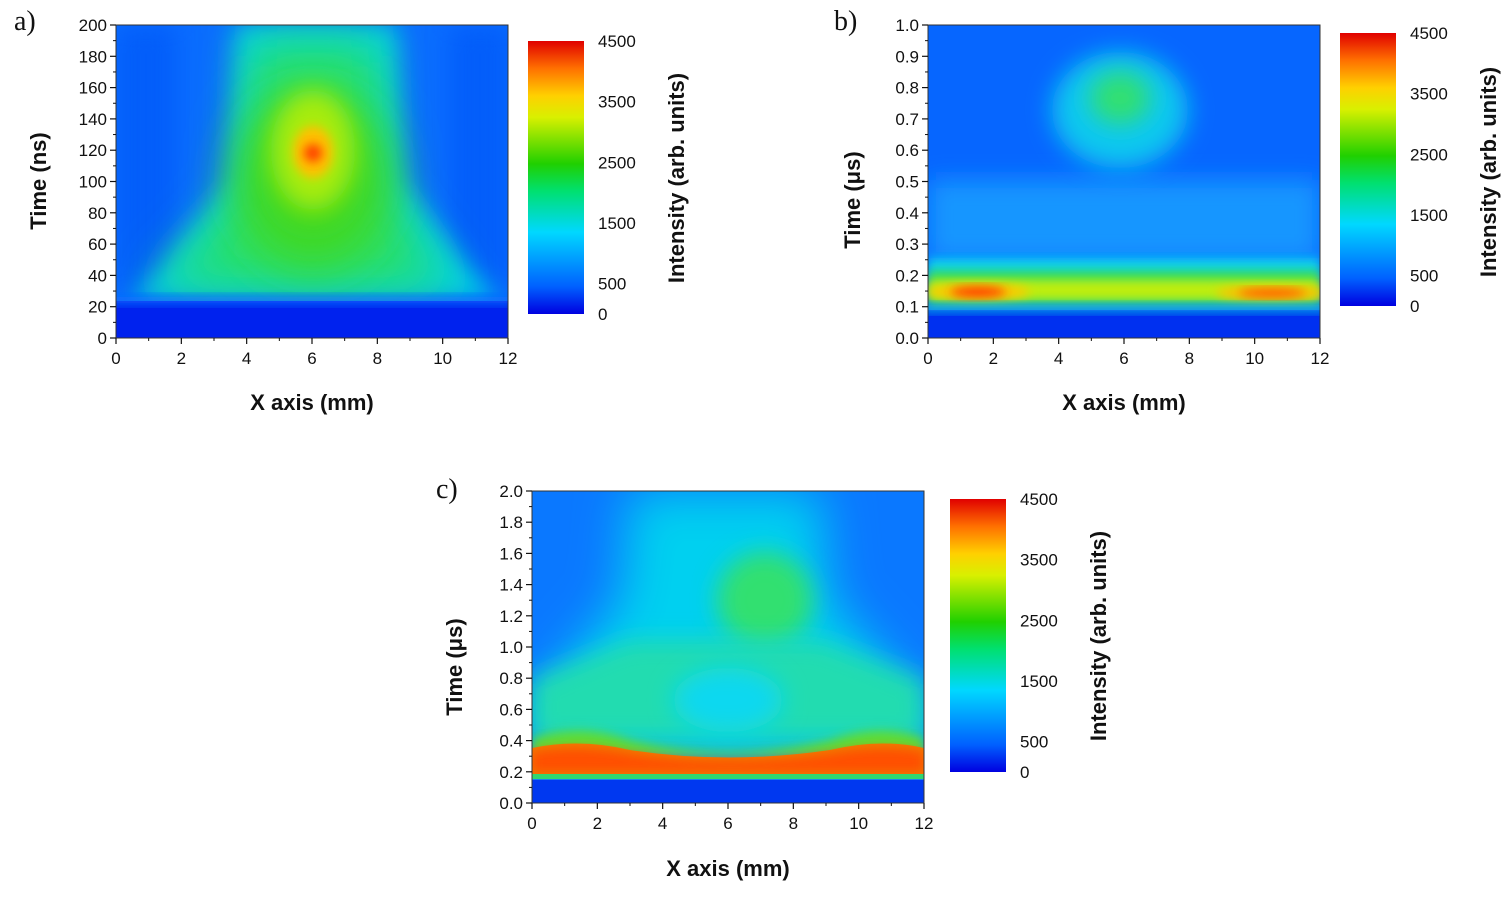 The image size is (1511, 897). What do you see at coordinates (97, 244) in the screenshot?
I see `y-tick-label: 60` at bounding box center [97, 244].